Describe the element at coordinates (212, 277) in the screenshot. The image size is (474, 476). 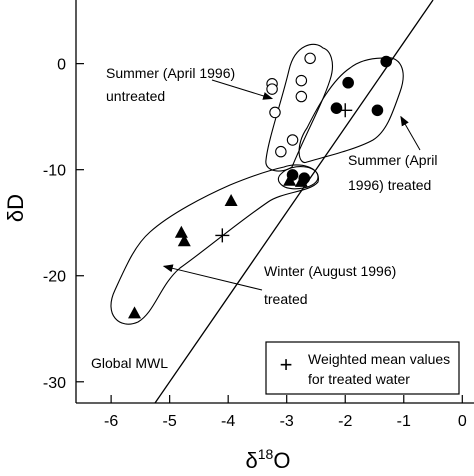
I see `annotation-winter-treated-arrow` at that location.